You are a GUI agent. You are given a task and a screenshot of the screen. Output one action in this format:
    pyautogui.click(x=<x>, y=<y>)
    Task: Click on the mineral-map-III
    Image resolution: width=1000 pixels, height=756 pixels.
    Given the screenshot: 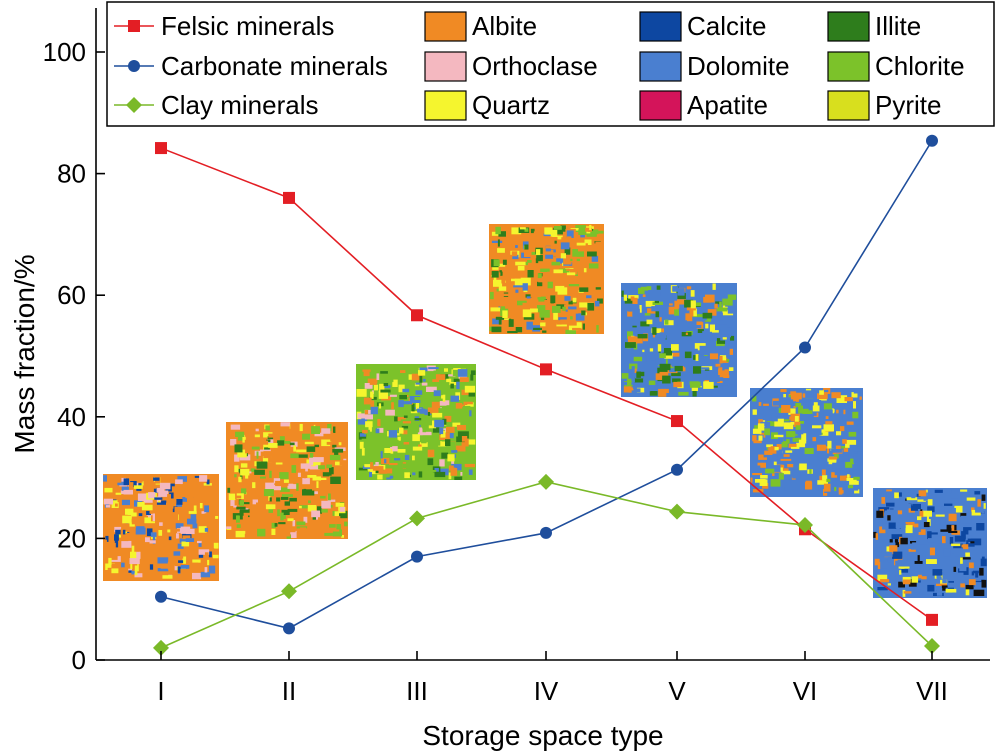 What is the action you would take?
    pyautogui.click(x=416, y=422)
    